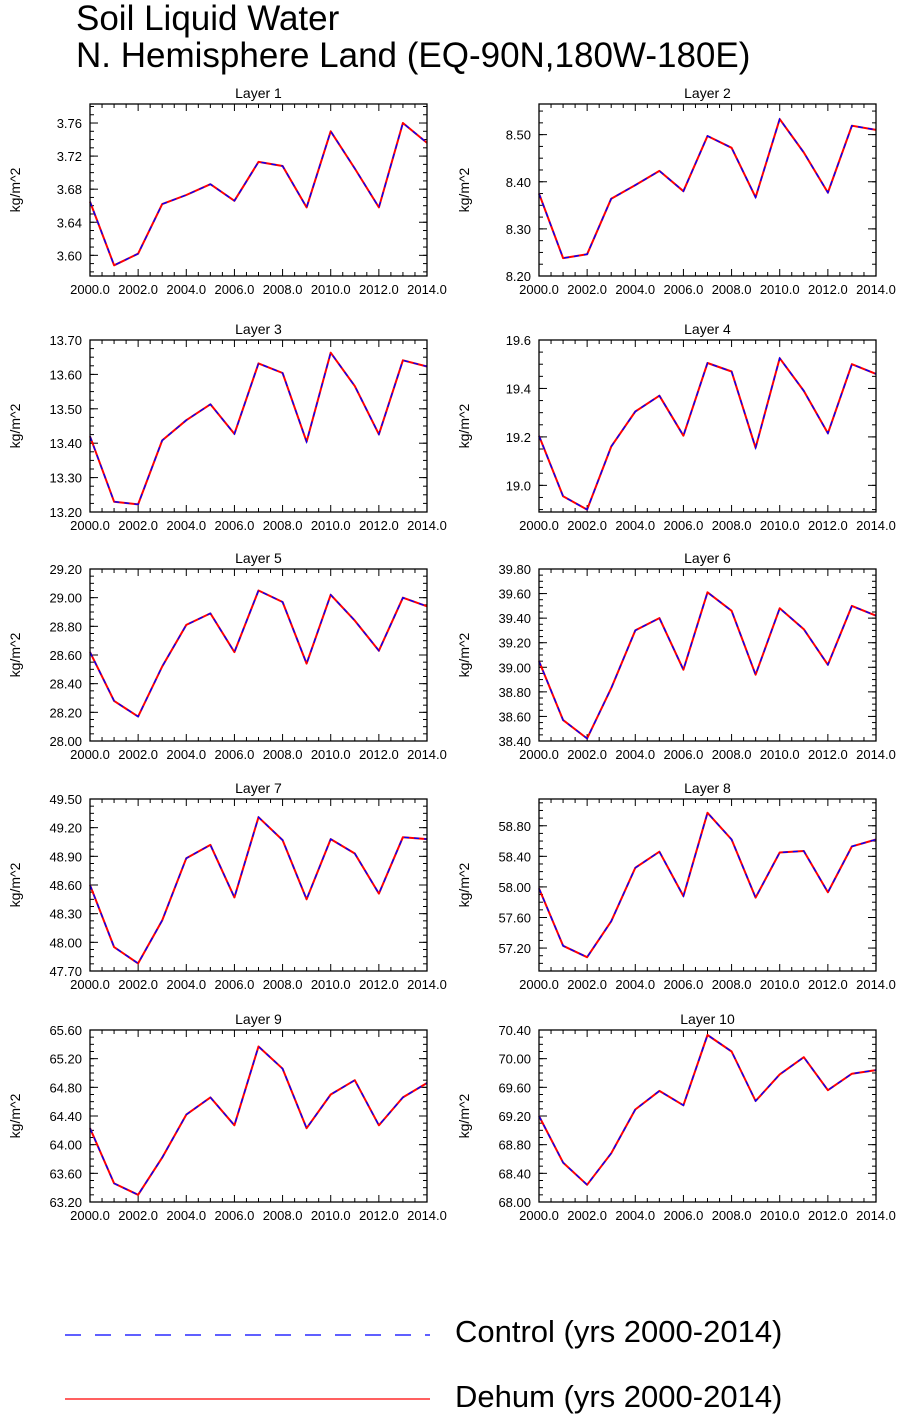 This screenshot has height=1418, width=900. What do you see at coordinates (65, 1116) in the screenshot?
I see `y-tick-label: 64.40` at bounding box center [65, 1116].